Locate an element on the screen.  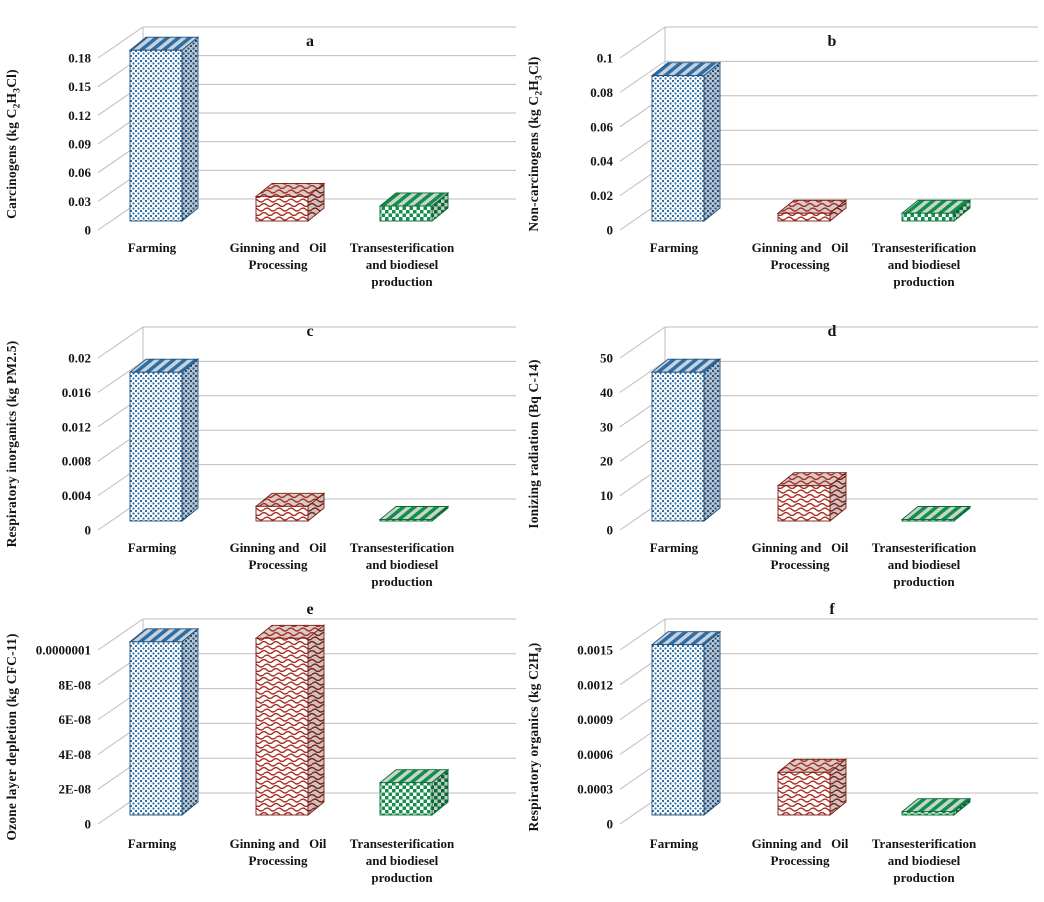
y-tick-label: 30 is located at coordinates (606, 426).